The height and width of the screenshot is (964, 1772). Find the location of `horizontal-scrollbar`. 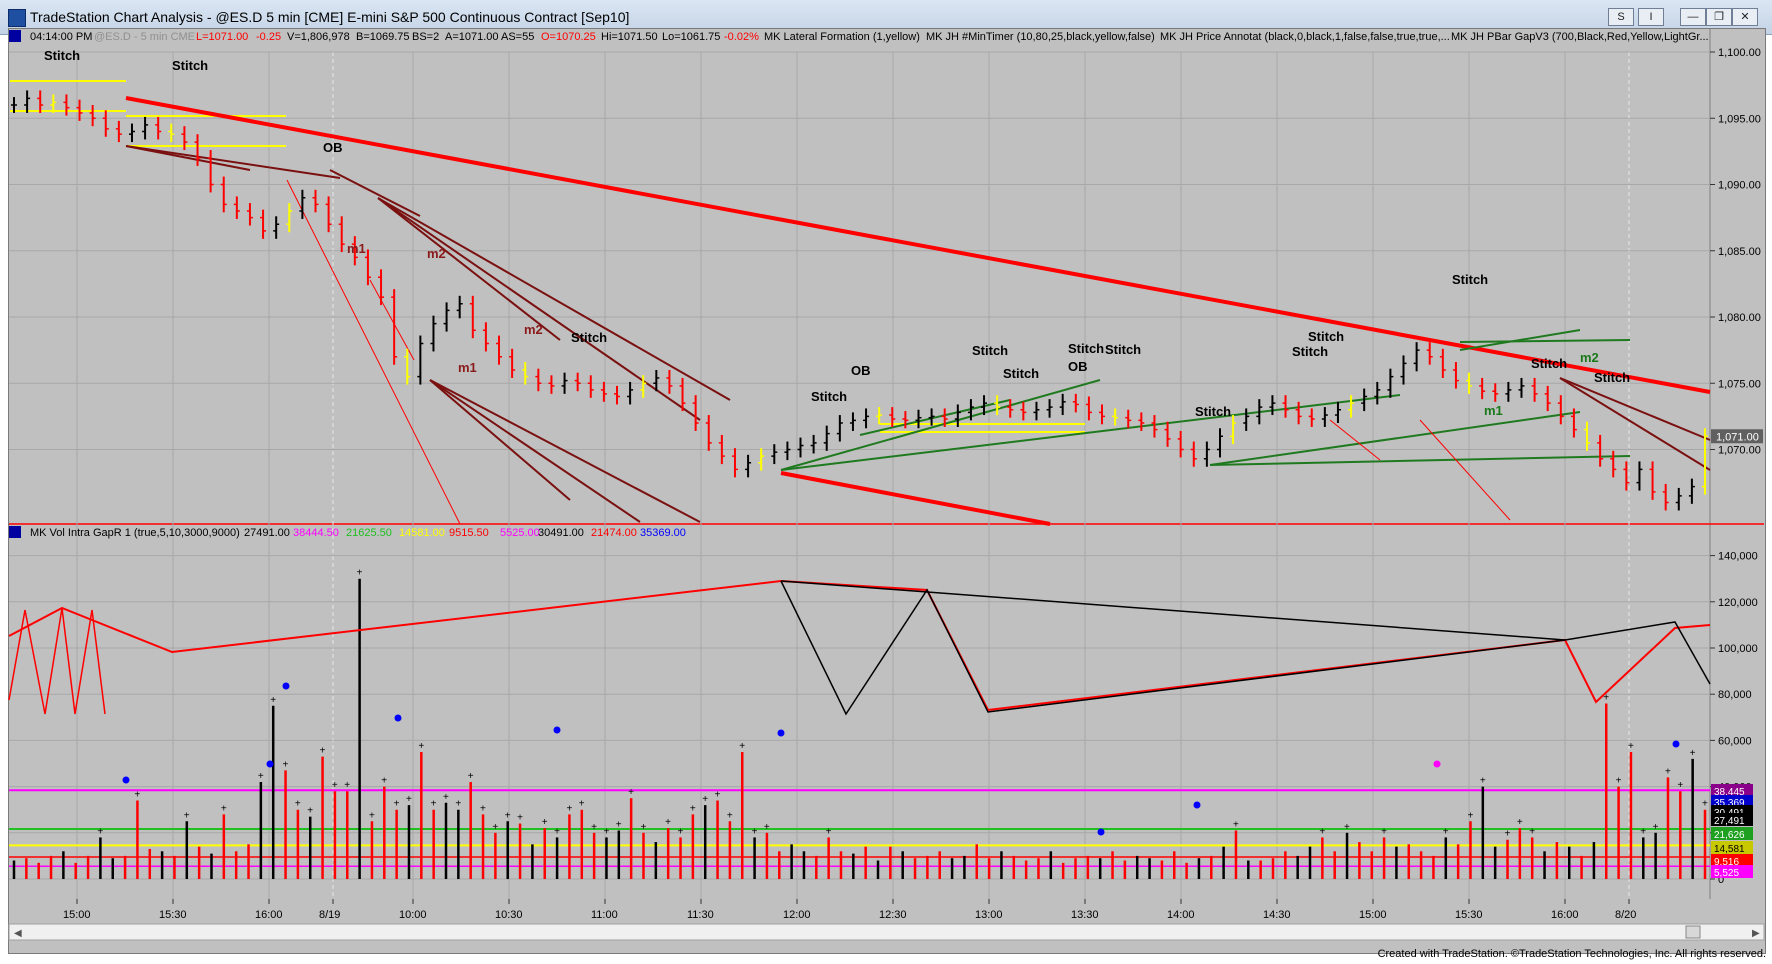

horizontal-scrollbar is located at coordinates (886, 932).